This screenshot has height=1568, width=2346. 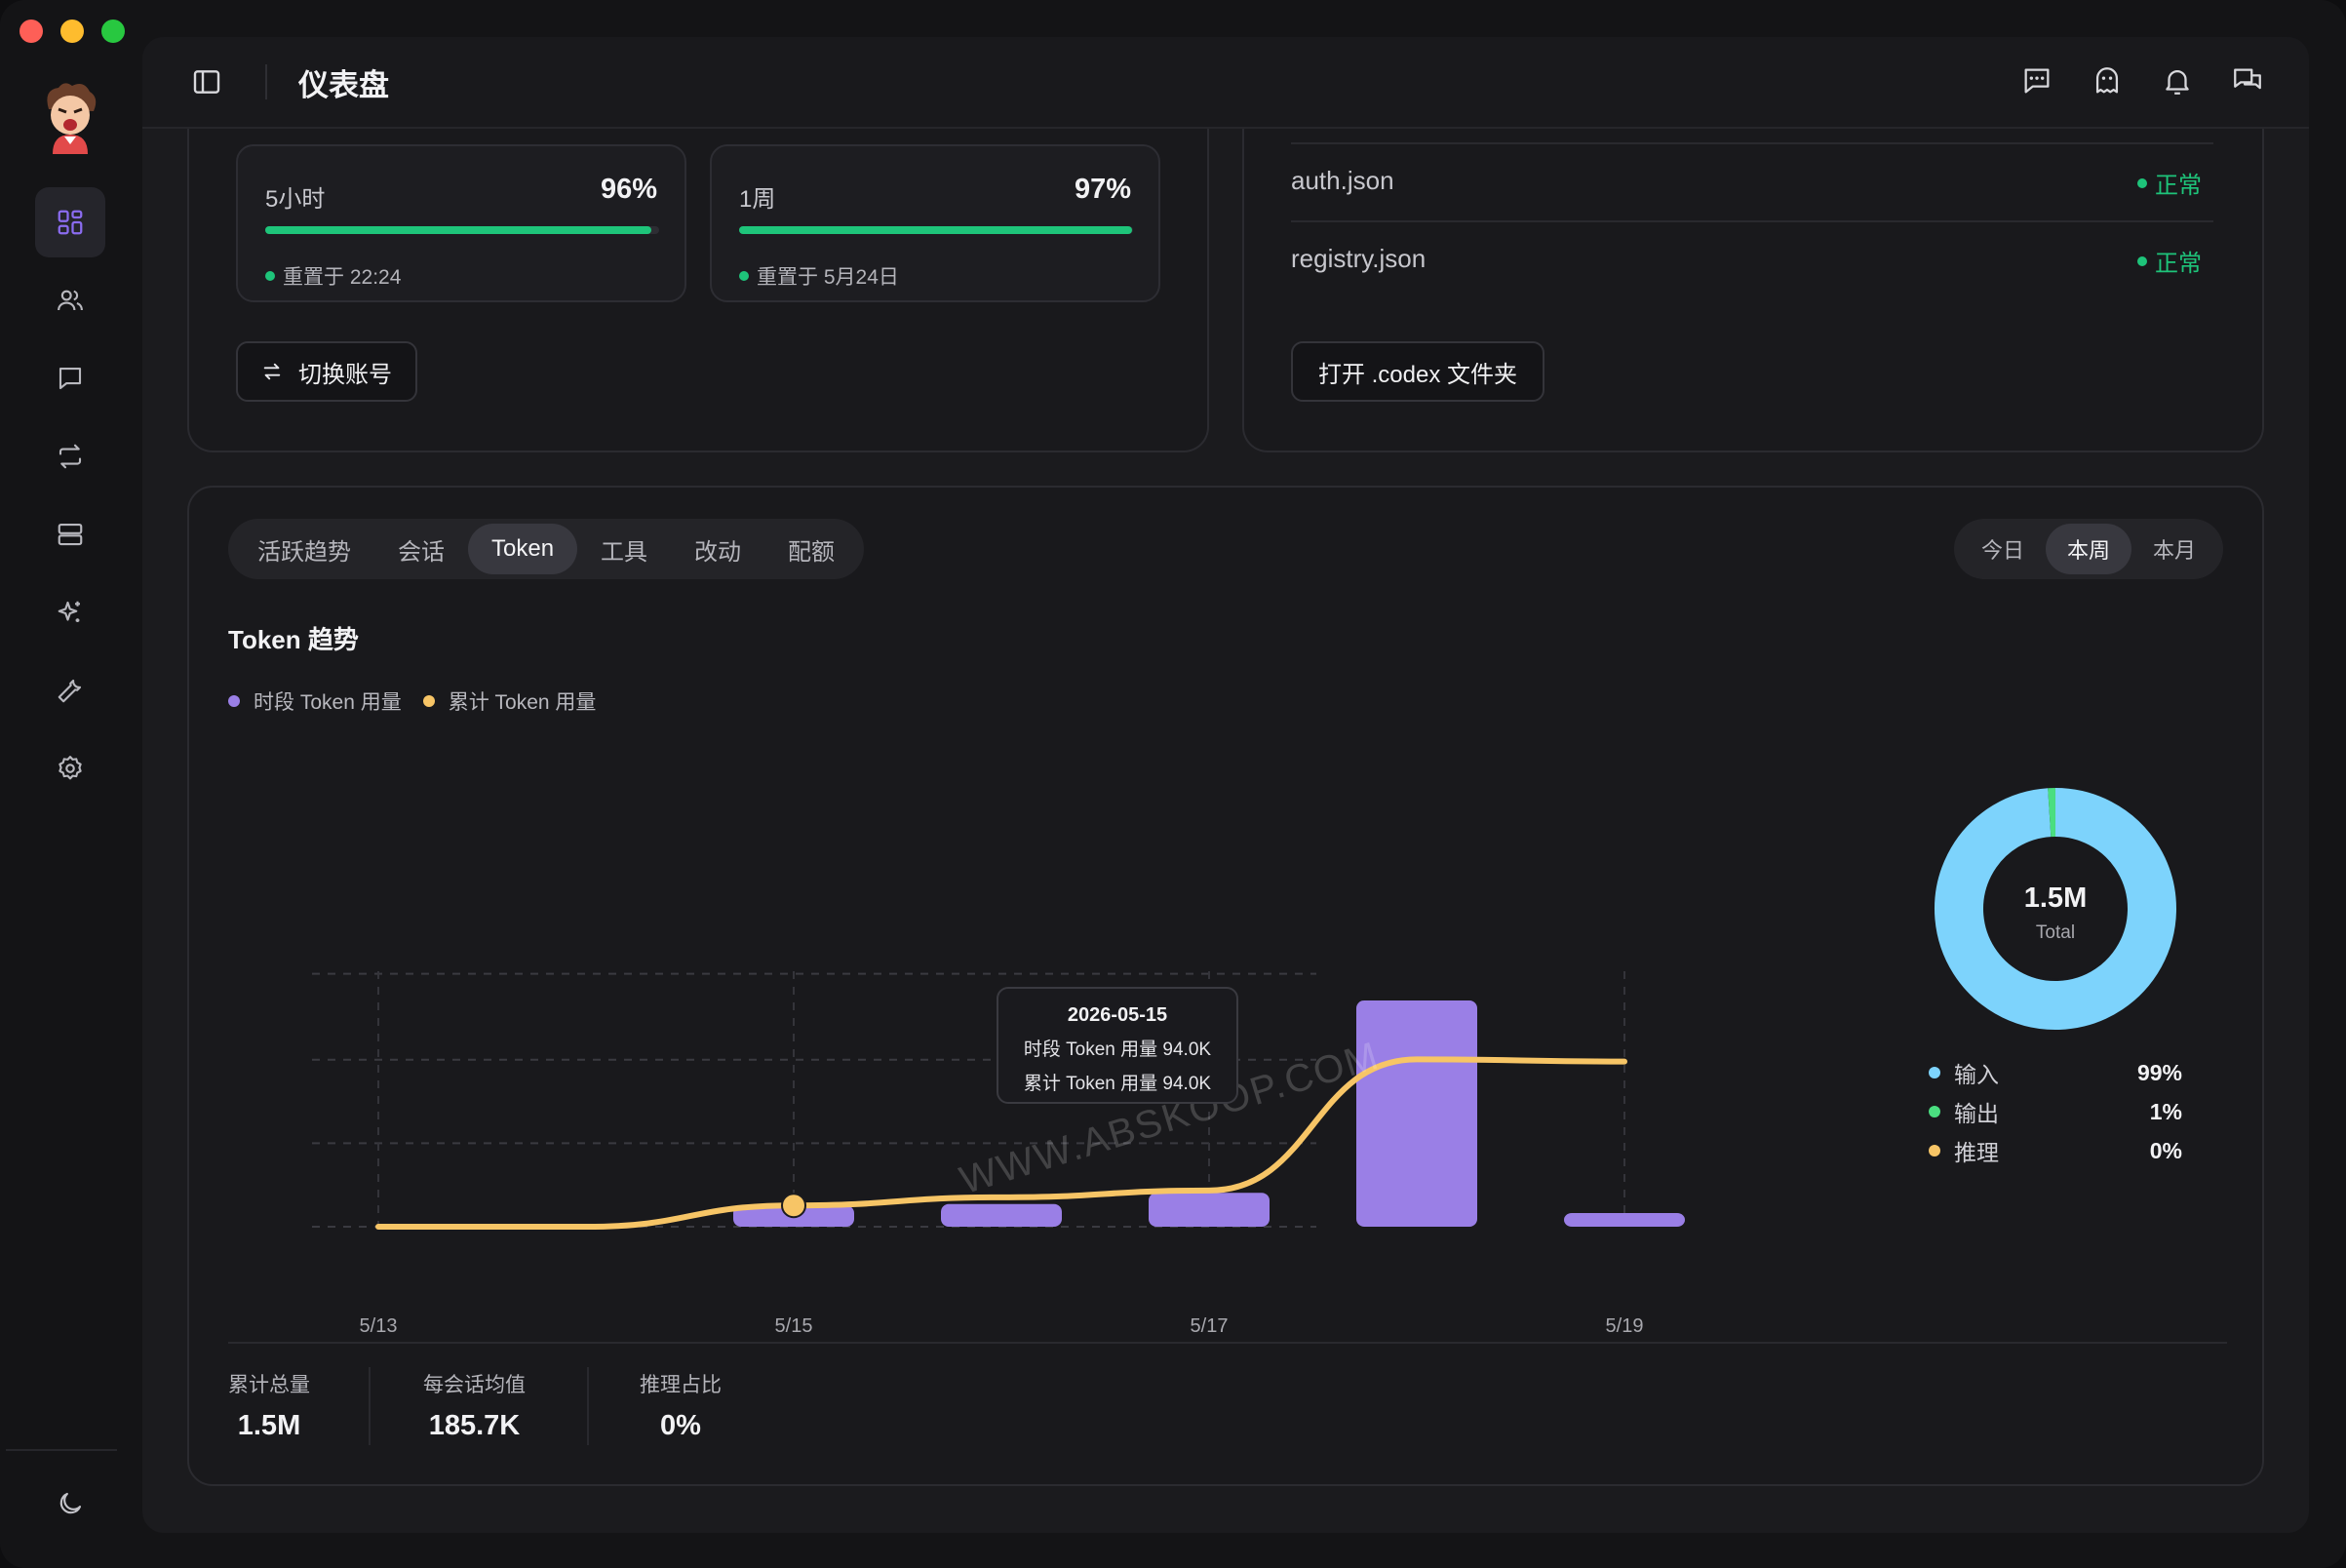 I want to click on tab-5: 配额, so click(x=812, y=552).